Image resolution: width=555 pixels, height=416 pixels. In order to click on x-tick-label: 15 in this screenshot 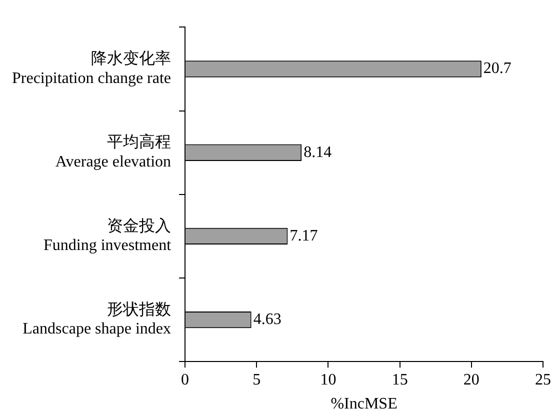, I will do `click(400, 379)`.